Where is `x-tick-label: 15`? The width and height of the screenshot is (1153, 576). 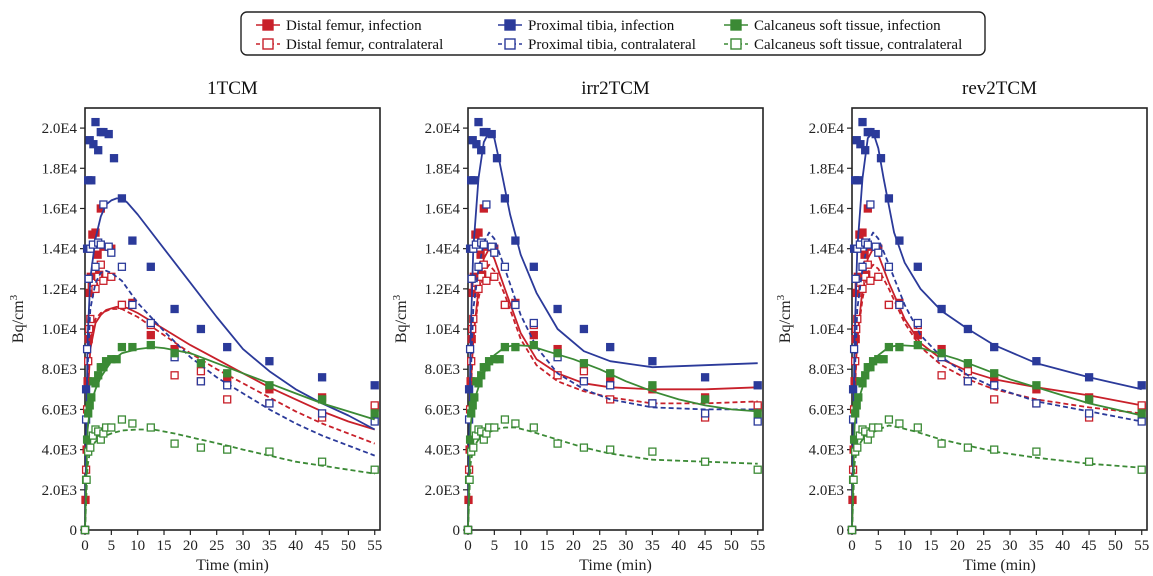
x-tick-label: 15 is located at coordinates (931, 546).